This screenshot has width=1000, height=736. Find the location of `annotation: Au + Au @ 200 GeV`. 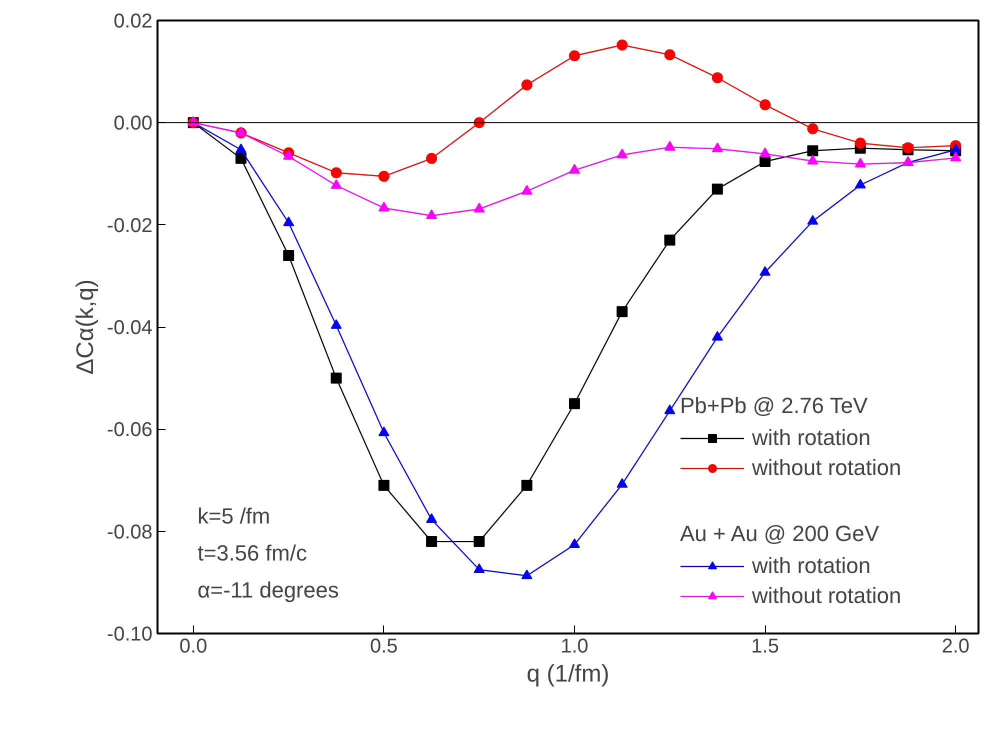

annotation: Au + Au @ 200 GeV is located at coordinates (780, 534).